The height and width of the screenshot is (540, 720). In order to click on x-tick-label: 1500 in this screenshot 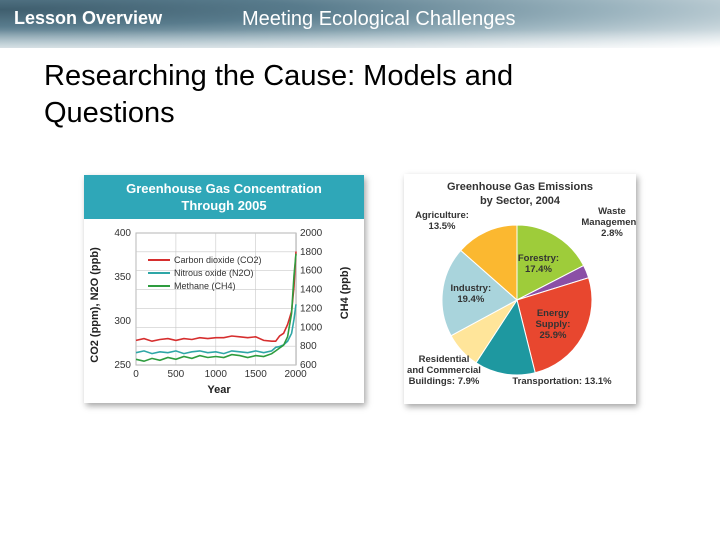, I will do `click(256, 374)`.